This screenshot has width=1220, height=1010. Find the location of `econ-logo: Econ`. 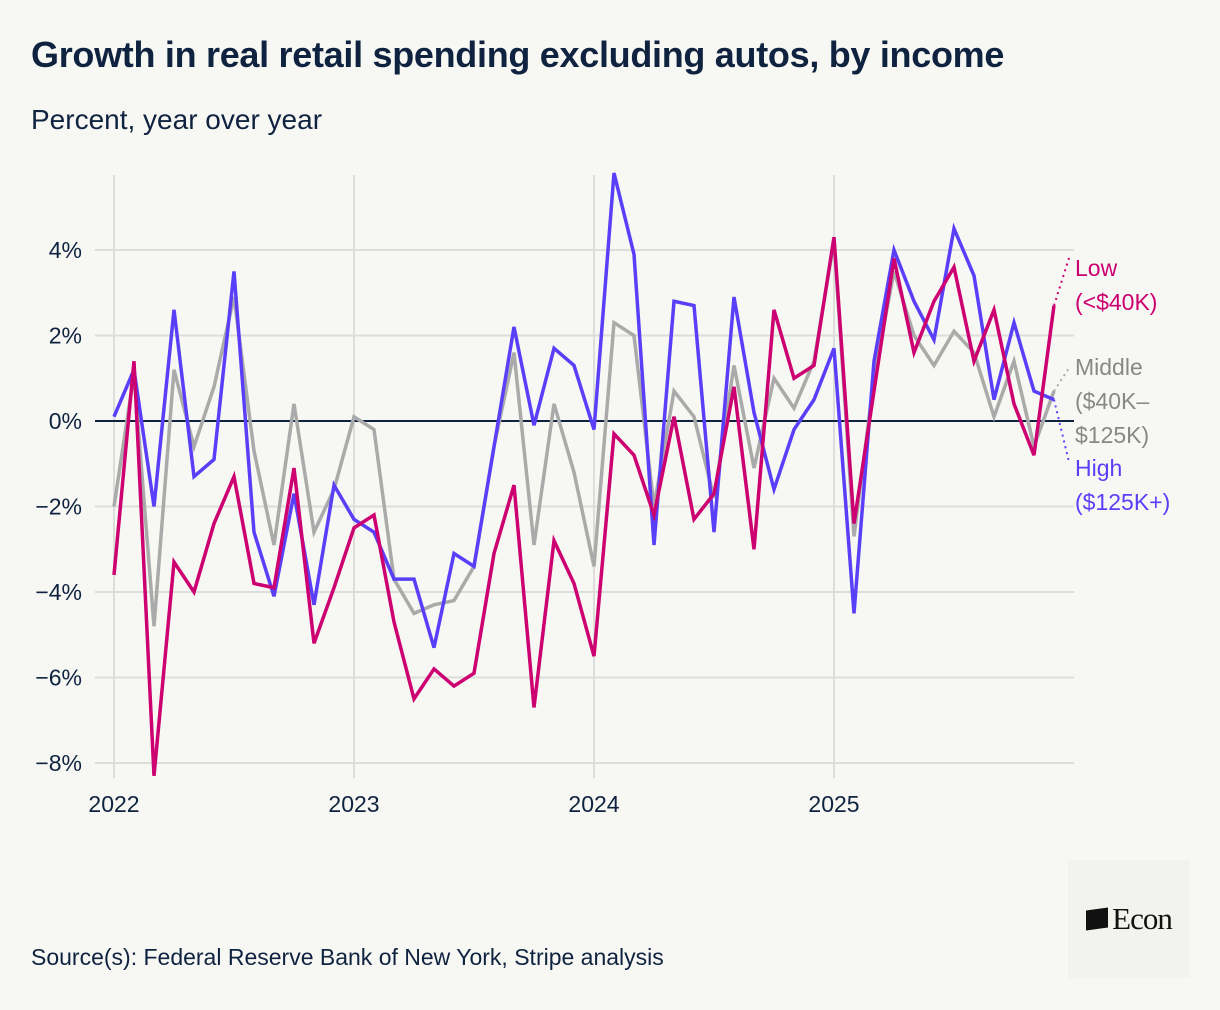

econ-logo: Econ is located at coordinates (1129, 919).